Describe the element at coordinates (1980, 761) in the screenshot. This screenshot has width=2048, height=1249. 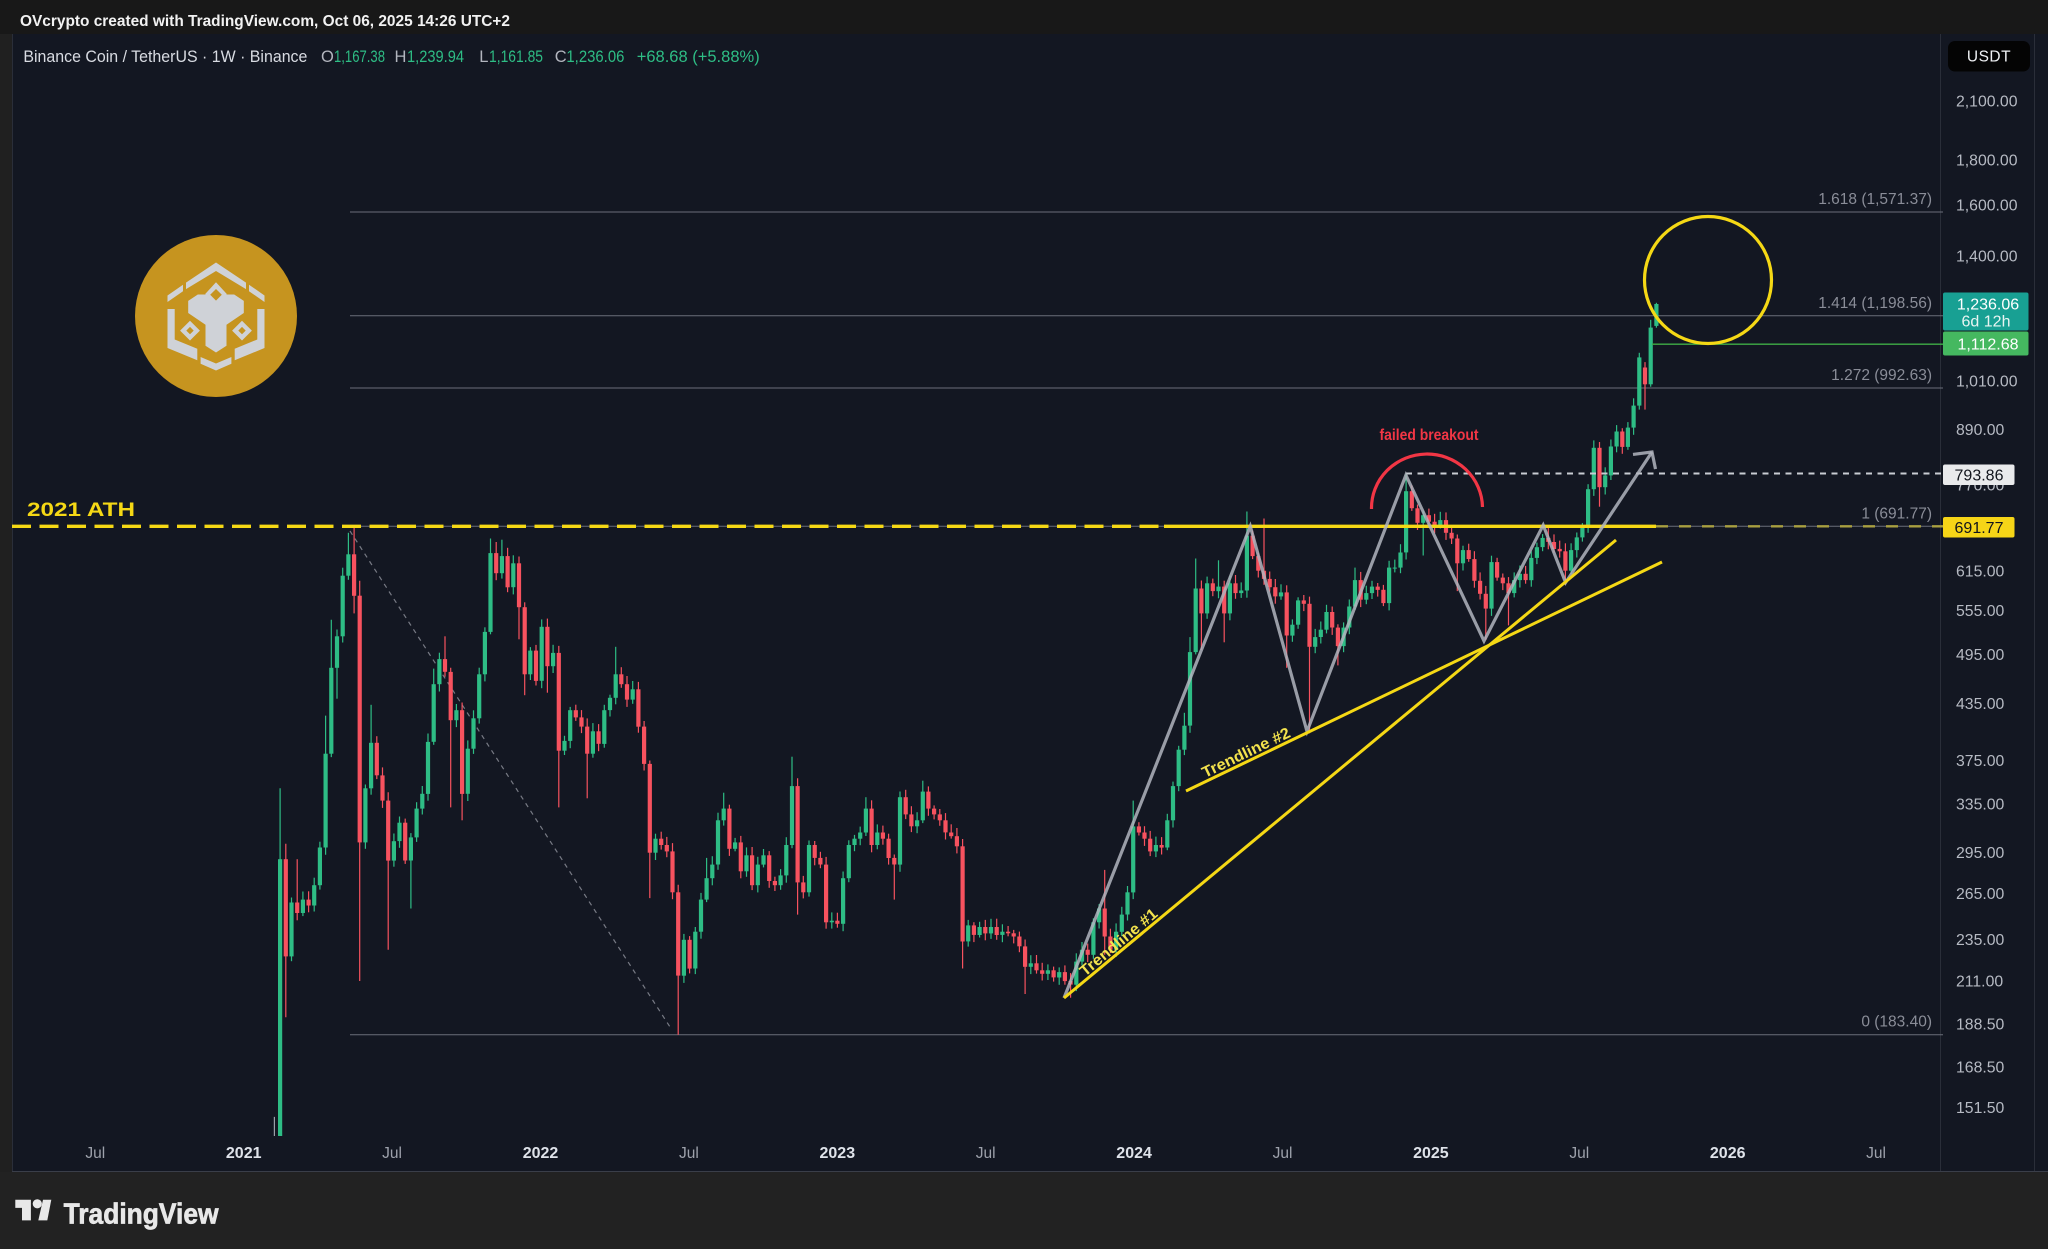
I see `svg-text: 375.00` at that location.